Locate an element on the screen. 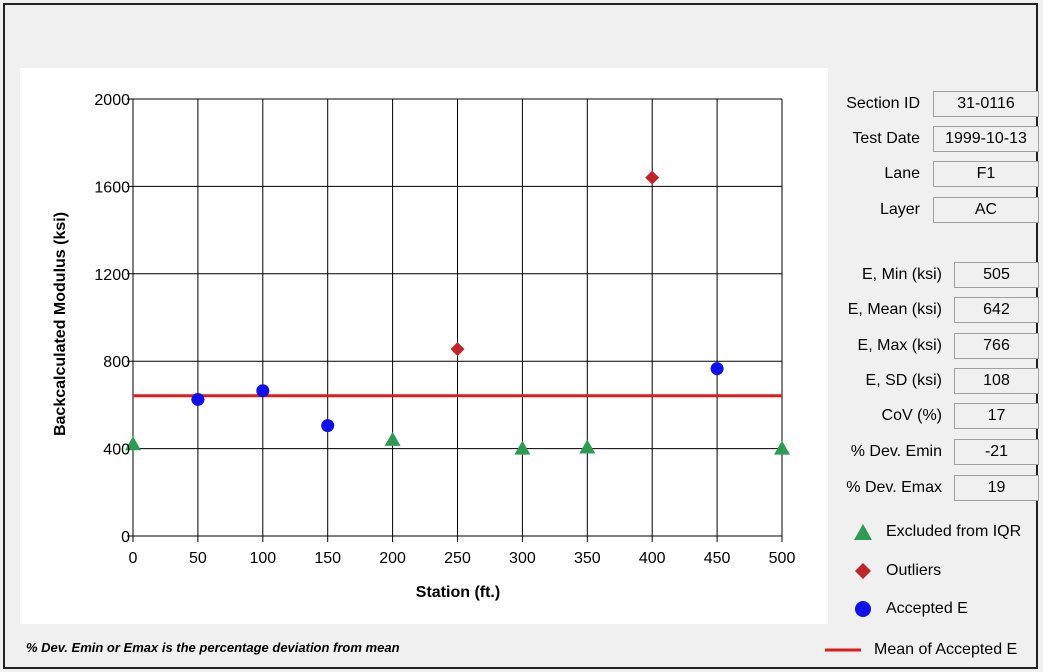 Image resolution: width=1043 pixels, height=672 pixels. info-label: Layer is located at coordinates (899, 209).